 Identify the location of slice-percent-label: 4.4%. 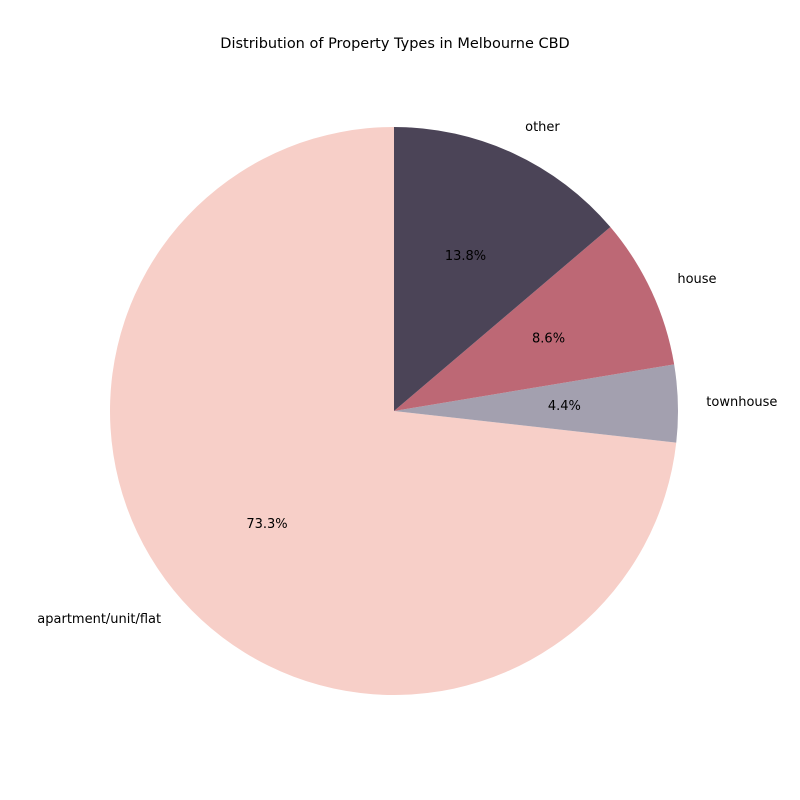
(564, 406).